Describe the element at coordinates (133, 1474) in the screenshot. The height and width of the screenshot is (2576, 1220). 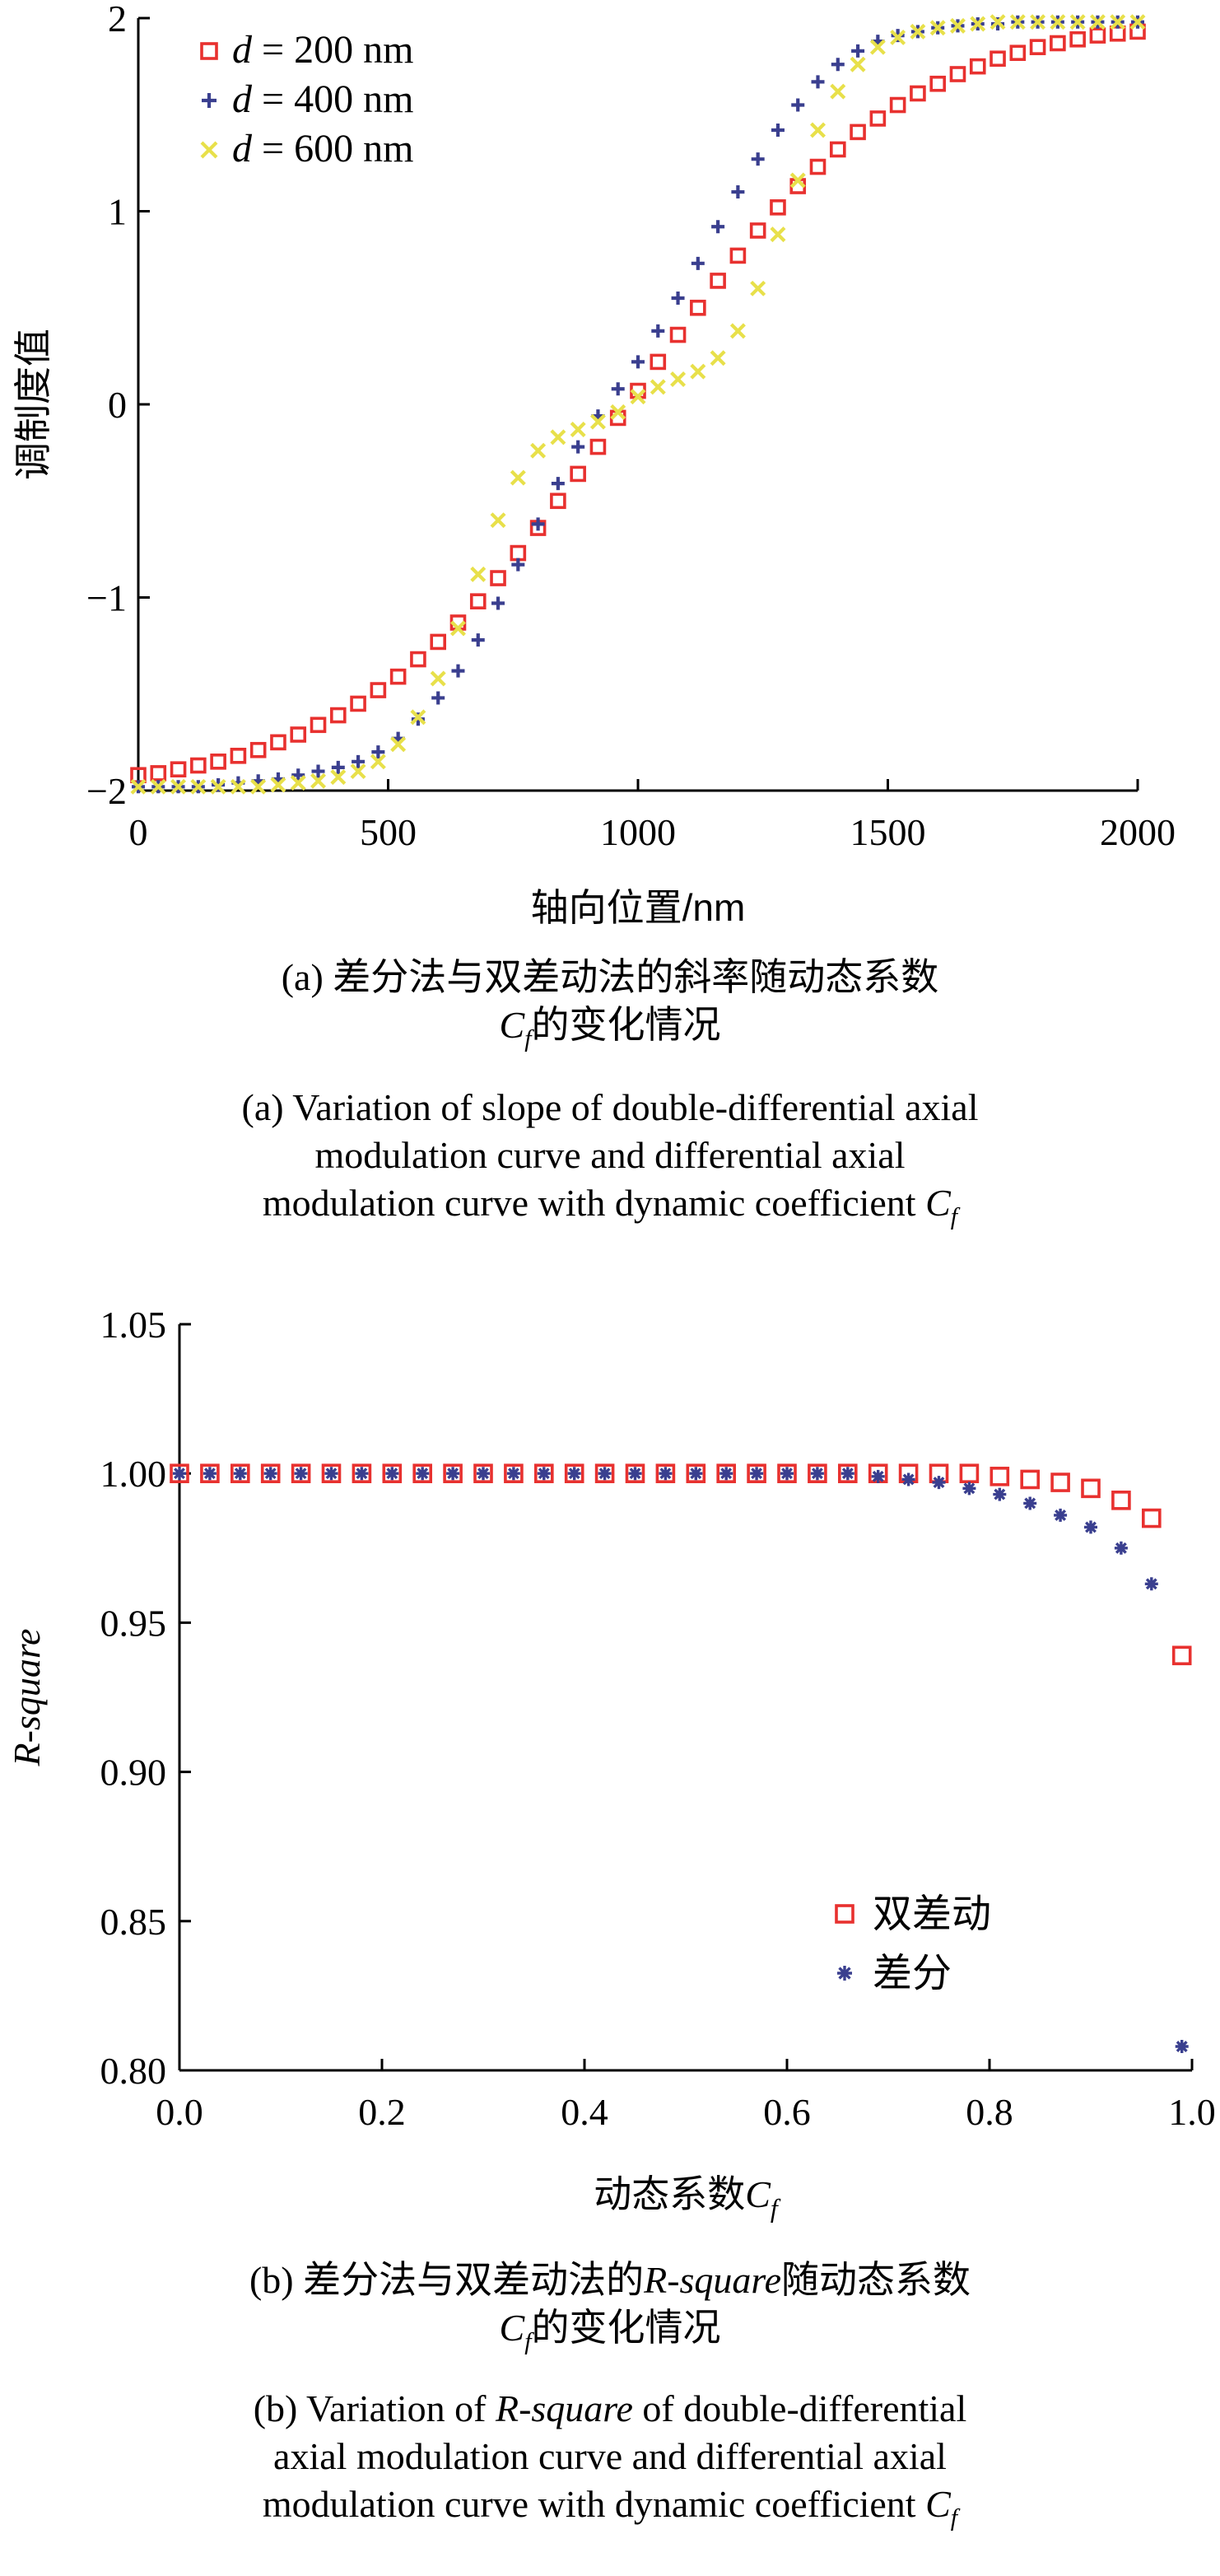
I see `chart-b-y-tick-label: 1.00` at that location.